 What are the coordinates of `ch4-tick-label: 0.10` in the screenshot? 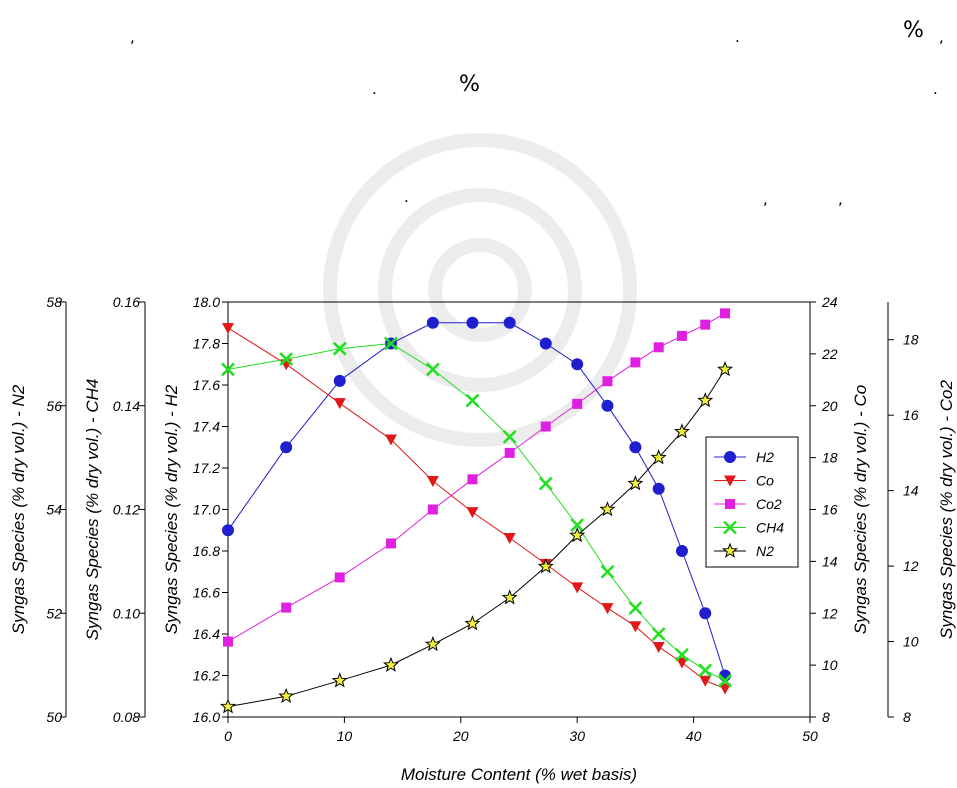 It's located at (126, 613).